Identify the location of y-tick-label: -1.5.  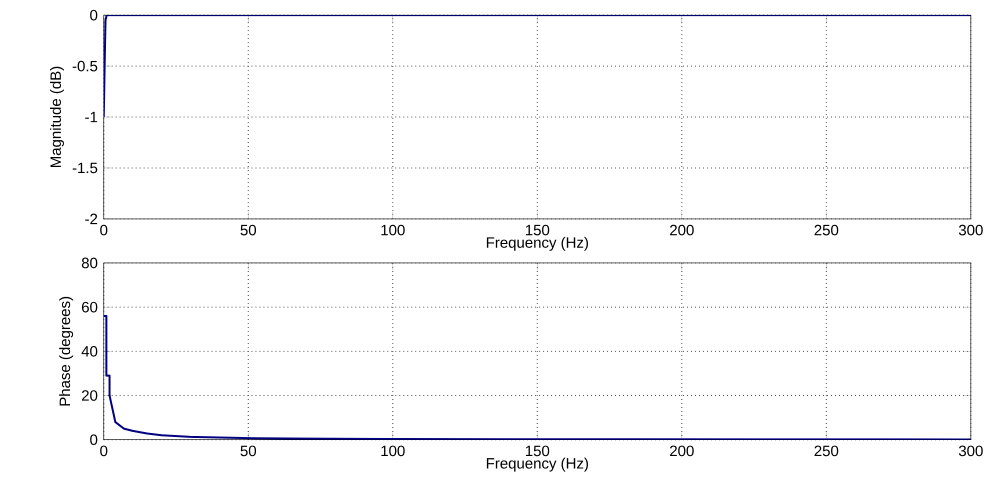
(85, 168).